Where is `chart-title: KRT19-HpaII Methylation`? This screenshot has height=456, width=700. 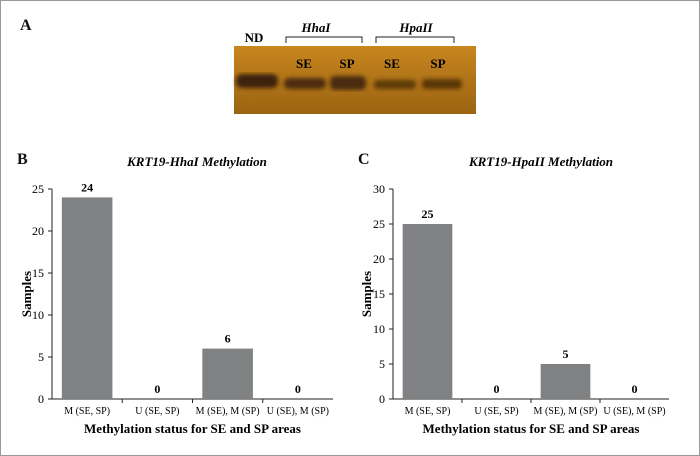 chart-title: KRT19-HpaII Methylation is located at coordinates (540, 161).